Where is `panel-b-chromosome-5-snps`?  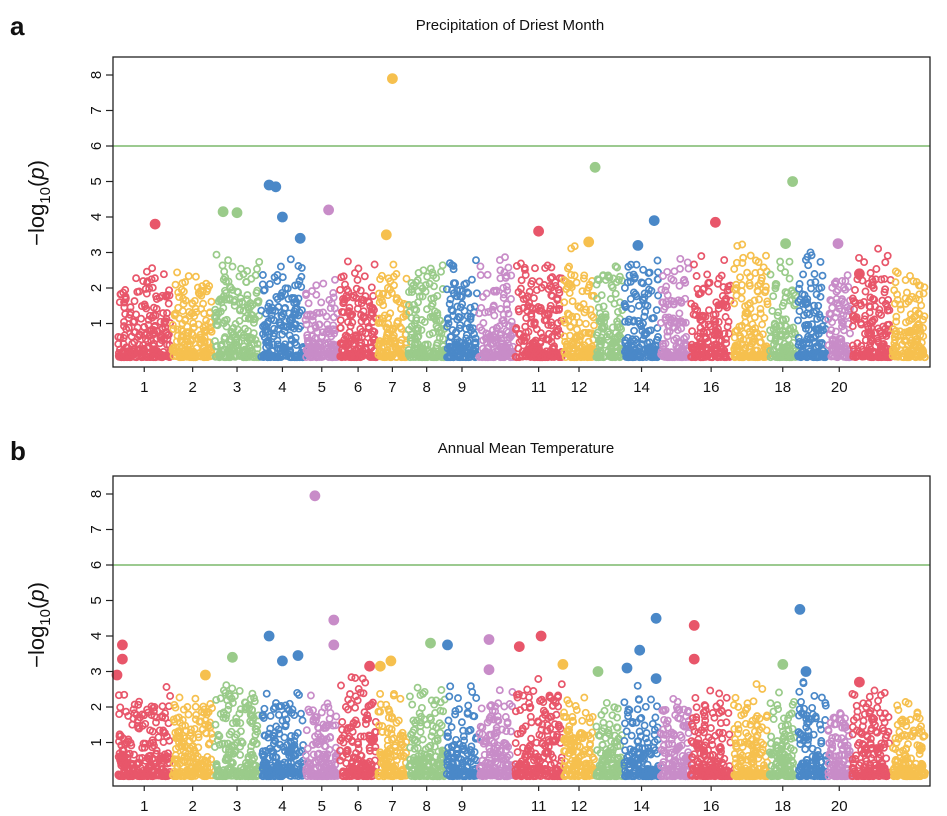
panel-b-chromosome-5-snps is located at coordinates (322, 736).